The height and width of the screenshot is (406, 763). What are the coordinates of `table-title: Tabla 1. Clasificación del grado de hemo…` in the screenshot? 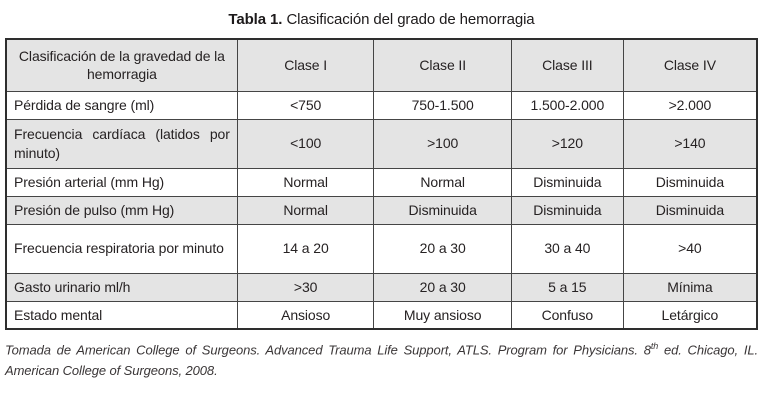 It's located at (381, 19).